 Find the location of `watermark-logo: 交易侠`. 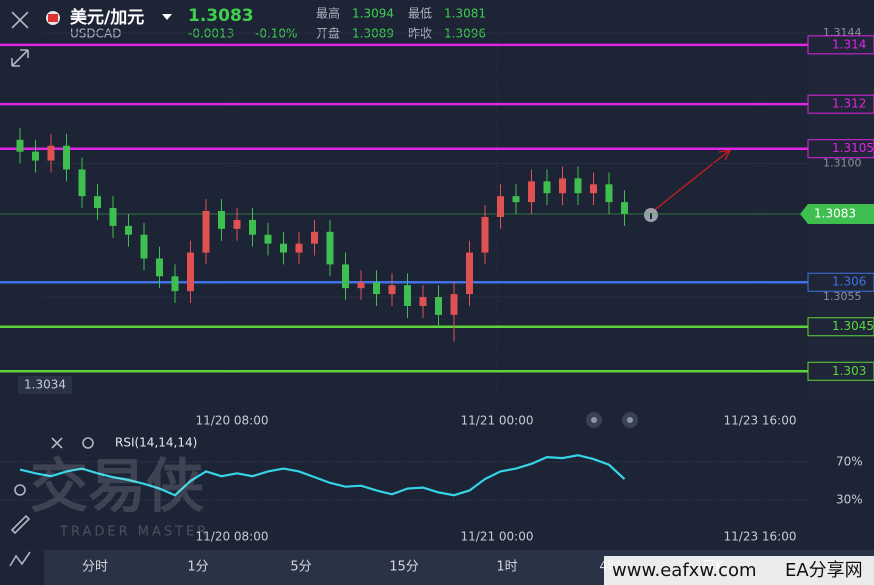

watermark-logo: 交易侠 is located at coordinates (117, 486).